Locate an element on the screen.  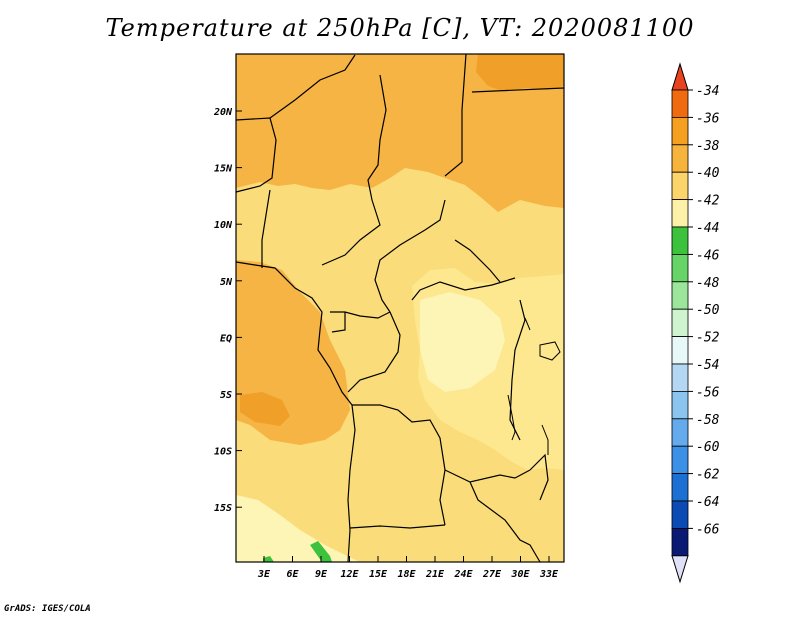
colorbar-label: -54 is located at coordinates (707, 365).